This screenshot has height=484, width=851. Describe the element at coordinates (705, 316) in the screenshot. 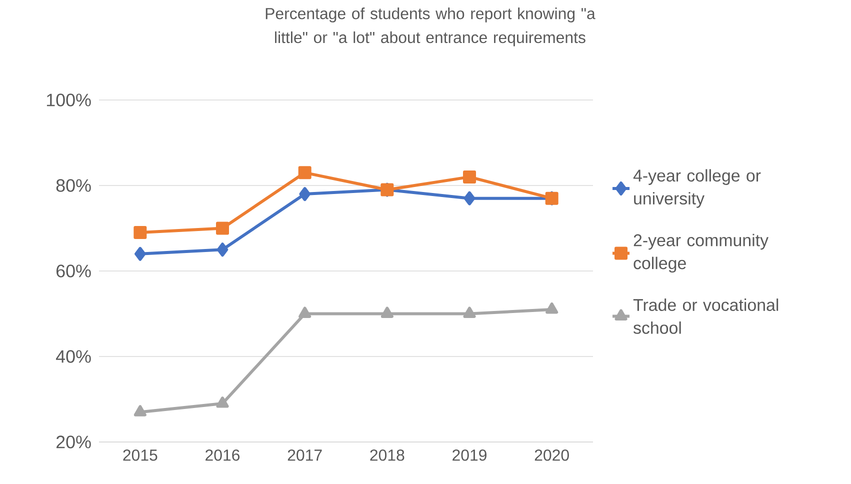

I see `legend-label: Trade or vocational school` at that location.